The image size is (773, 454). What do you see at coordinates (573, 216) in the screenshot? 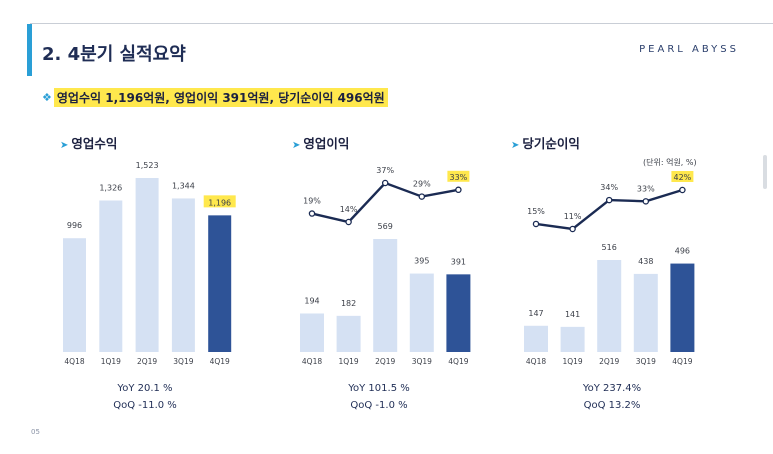
I see `margin-label: 11%` at bounding box center [573, 216].